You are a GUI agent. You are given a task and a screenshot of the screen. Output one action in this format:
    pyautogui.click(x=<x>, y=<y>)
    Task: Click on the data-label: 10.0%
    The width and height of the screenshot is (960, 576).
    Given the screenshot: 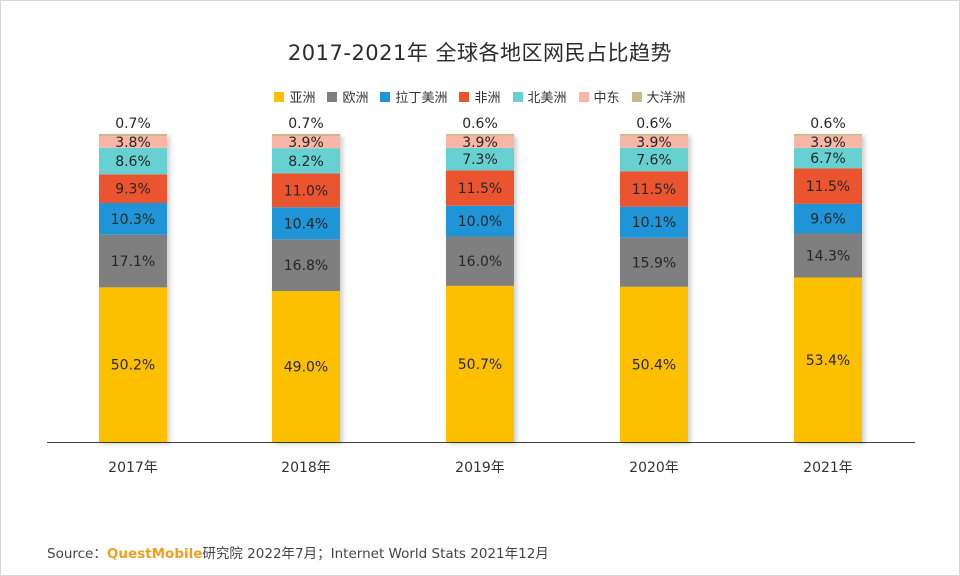 What is the action you would take?
    pyautogui.click(x=480, y=222)
    